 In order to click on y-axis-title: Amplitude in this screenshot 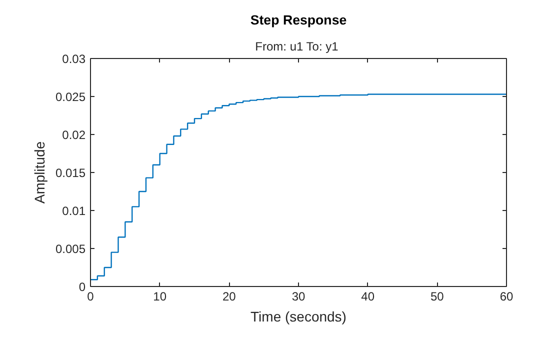, I will do `click(39, 172)`.